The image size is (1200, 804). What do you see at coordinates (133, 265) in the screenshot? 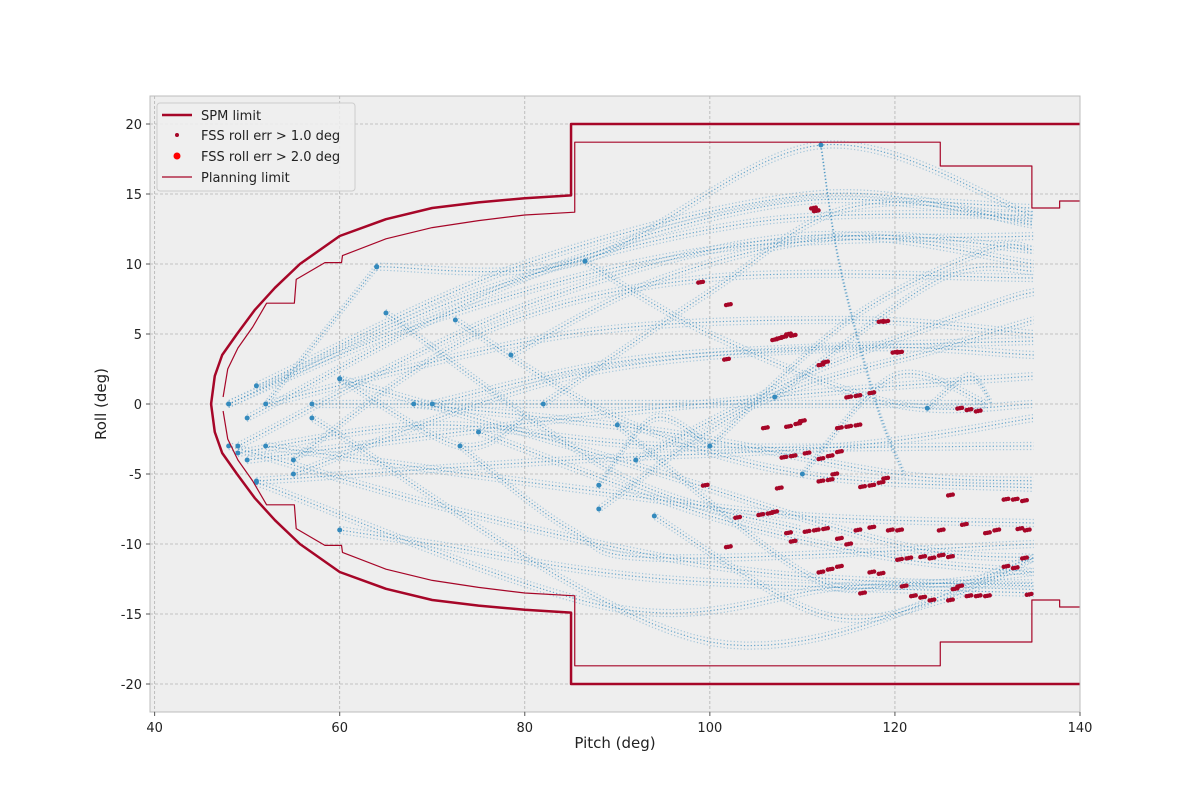
I see `y-tick-label: 10` at bounding box center [133, 265].